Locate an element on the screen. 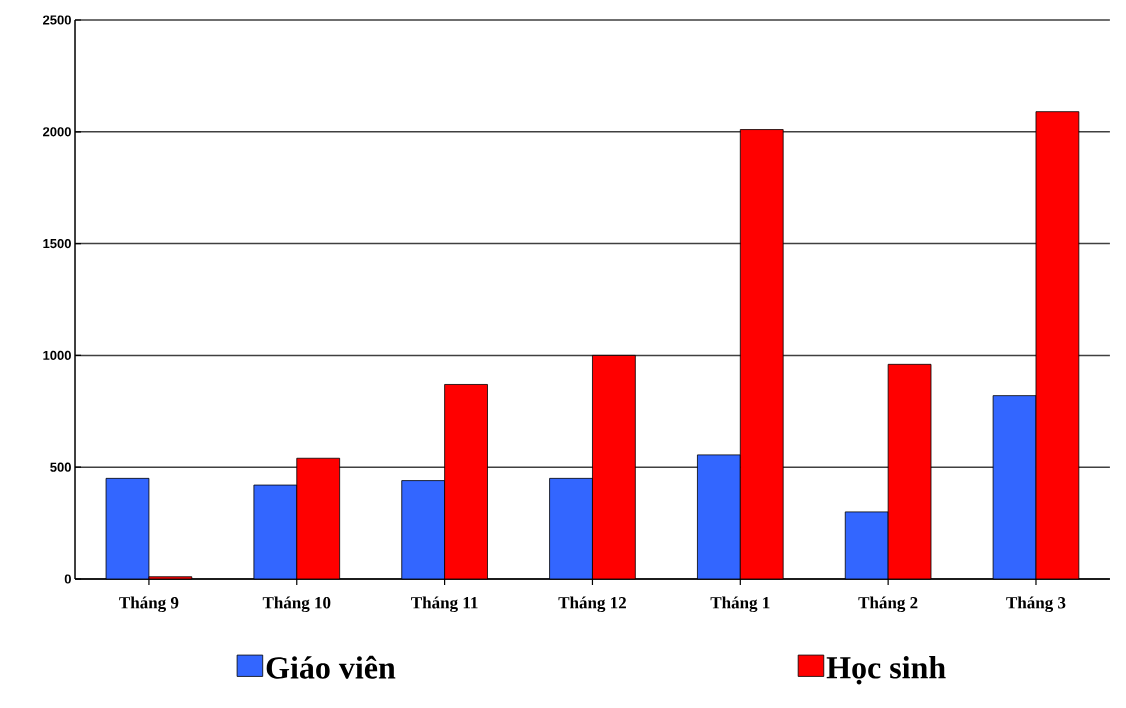  legend-label: Giáo viên is located at coordinates (331, 667).